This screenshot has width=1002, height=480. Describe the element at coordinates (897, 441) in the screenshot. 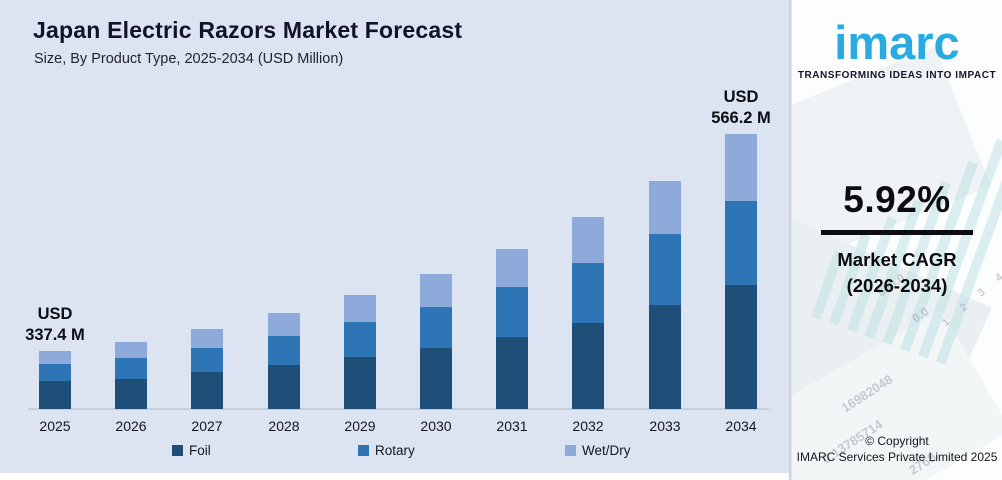

I see `copyright-line1: © Copyright` at that location.